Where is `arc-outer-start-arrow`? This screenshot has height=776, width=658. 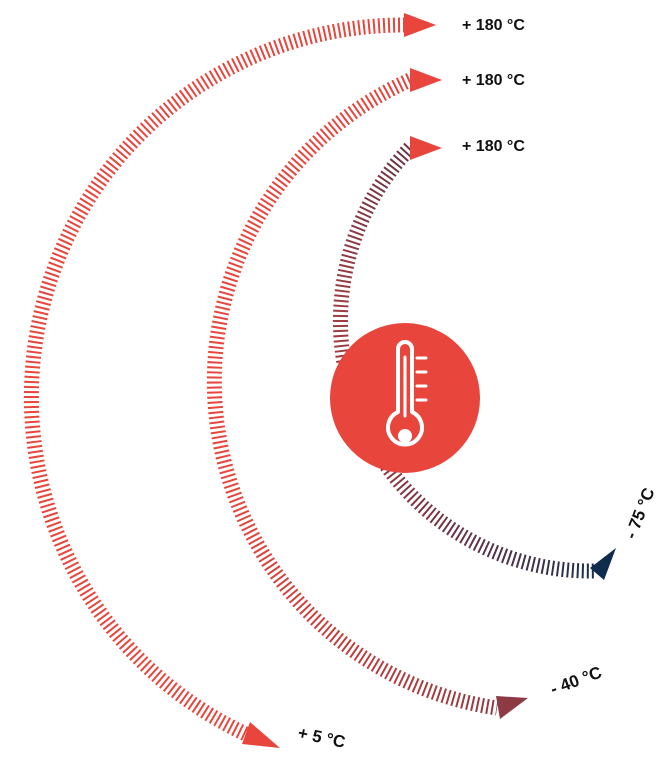
arc-outer-start-arrow is located at coordinates (420, 25).